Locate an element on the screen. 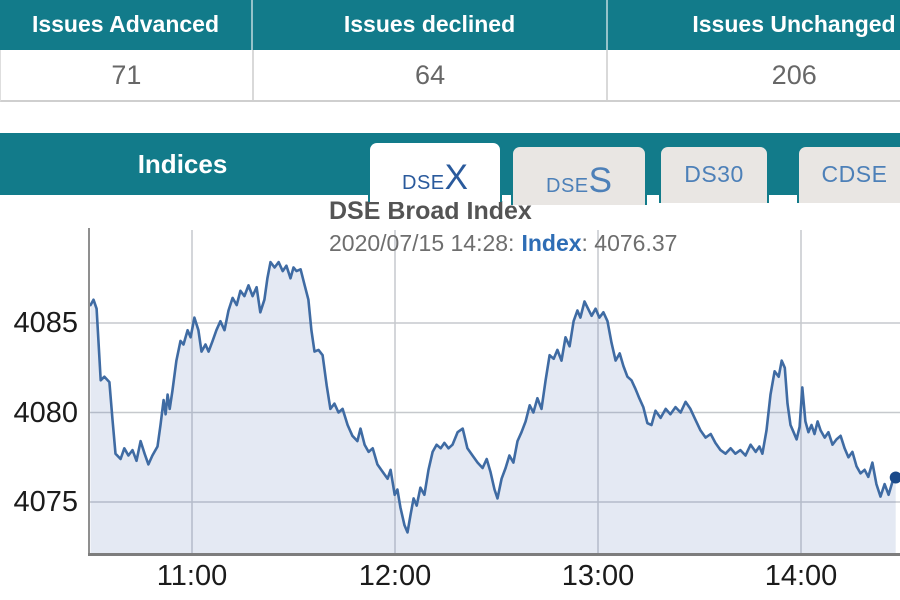  tab-ds30-label: DS30 is located at coordinates (714, 174).